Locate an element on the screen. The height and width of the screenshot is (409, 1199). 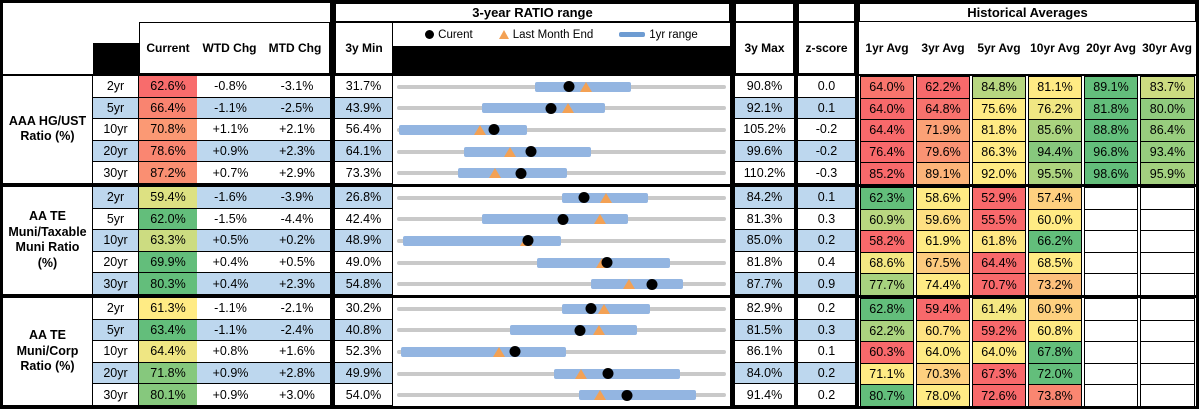
avg-cell: 58.2% is located at coordinates (887, 241).